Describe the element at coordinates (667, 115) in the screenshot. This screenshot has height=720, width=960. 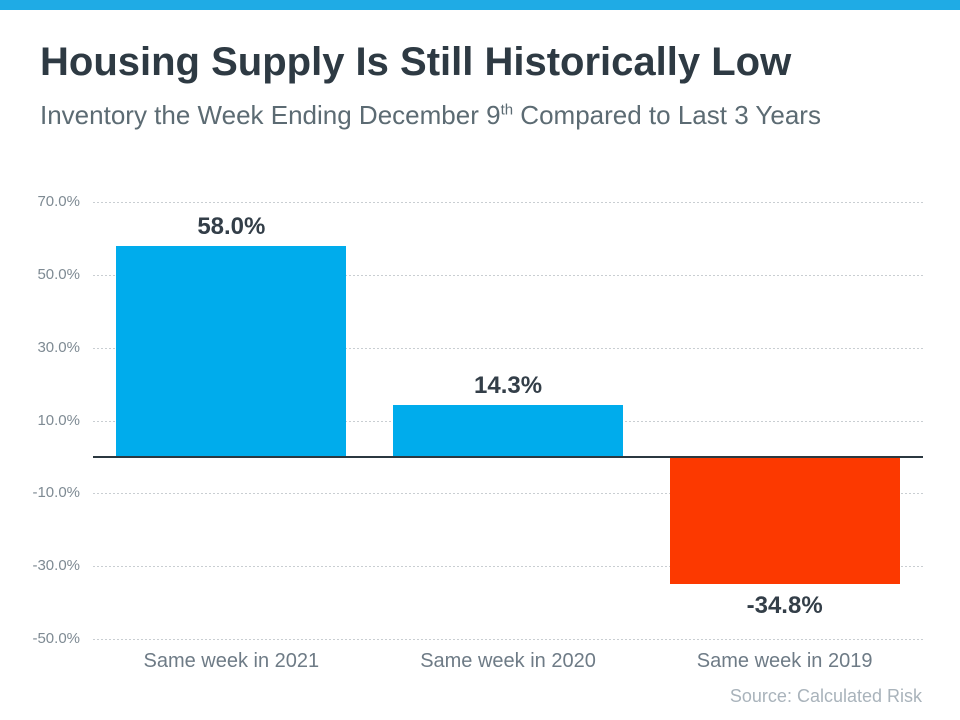
I see `subtitle-text-suffix: Compared to Last 3 Years` at that location.